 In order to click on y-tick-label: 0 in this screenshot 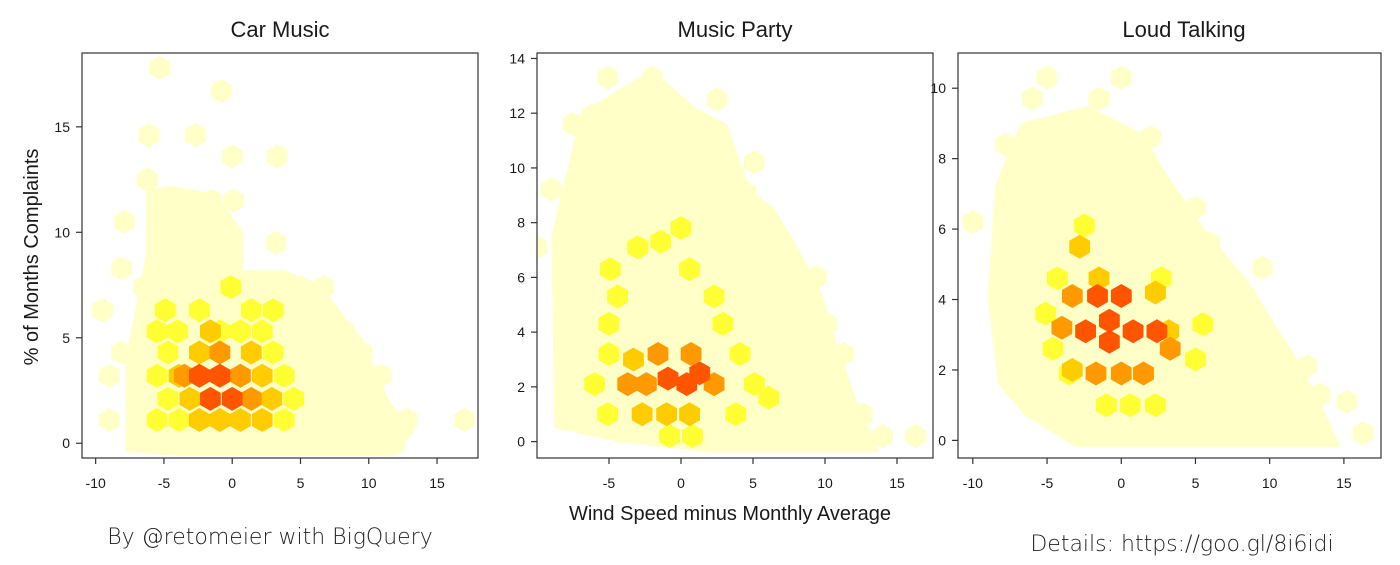, I will do `click(521, 442)`.